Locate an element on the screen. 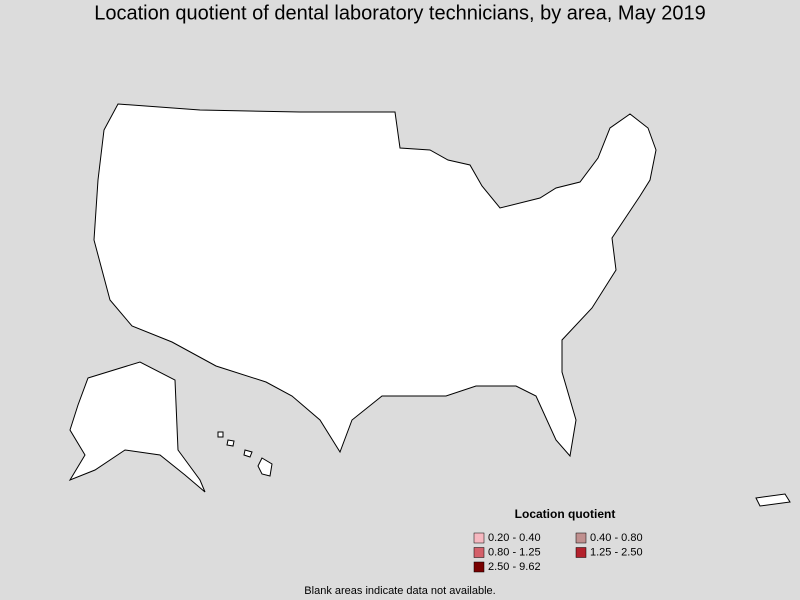  maui is located at coordinates (248, 453).